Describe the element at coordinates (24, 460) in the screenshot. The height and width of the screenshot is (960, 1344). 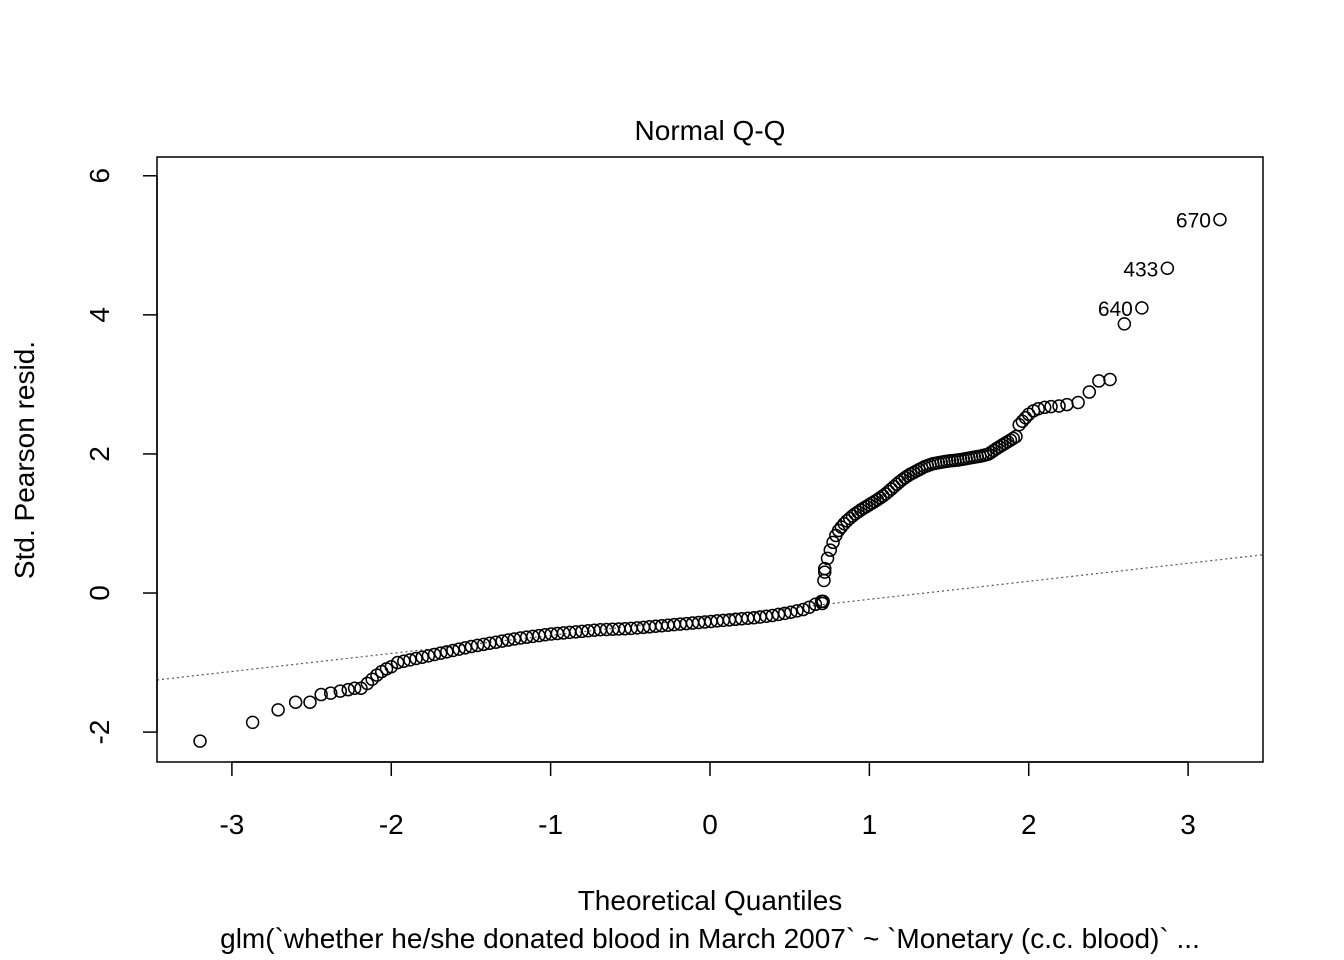
I see `y-axis-label: Std. Pearson resid.` at that location.